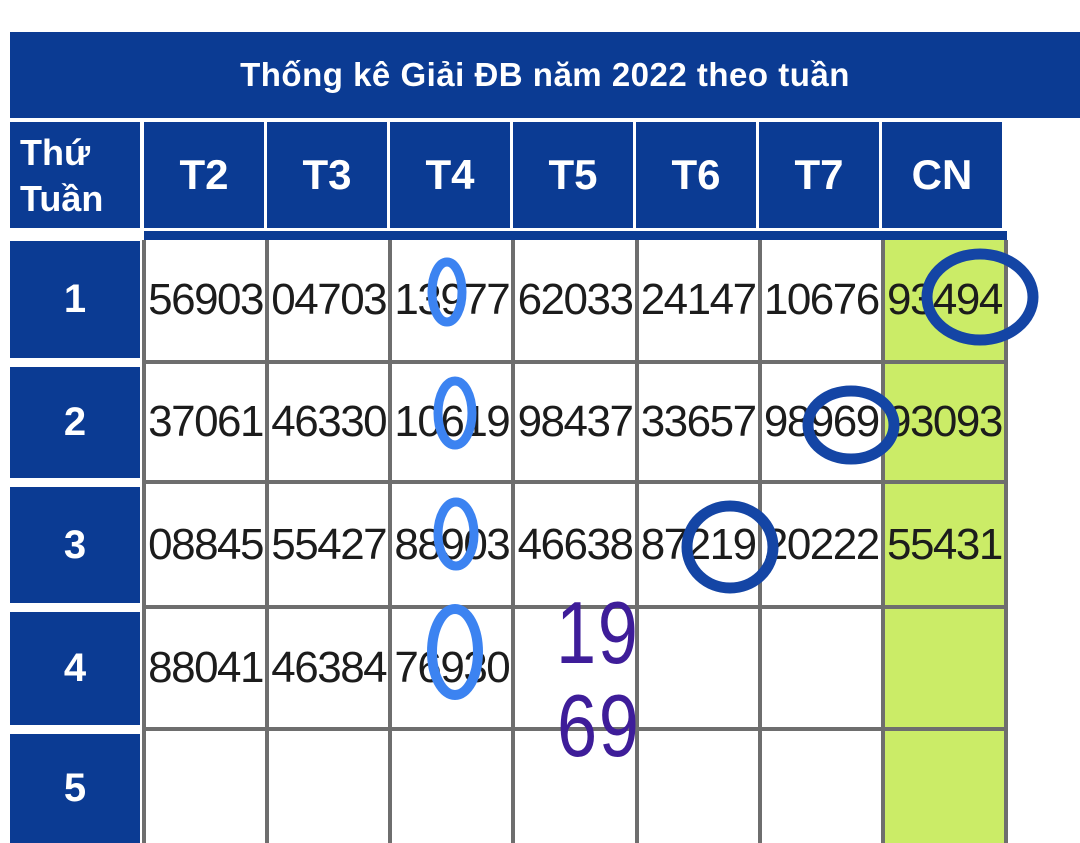  Describe the element at coordinates (819, 175) in the screenshot. I see `column-header-t7: T7` at that location.